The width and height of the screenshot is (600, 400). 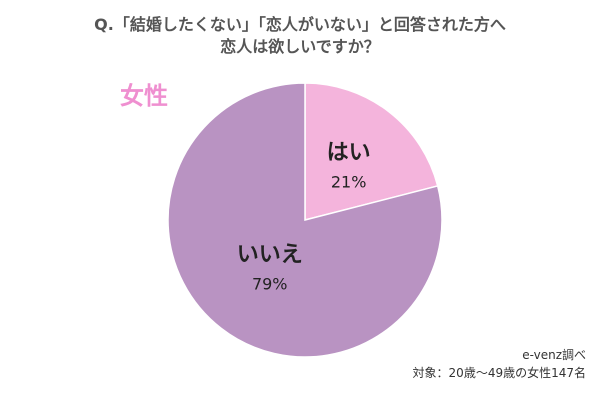 What do you see at coordinates (554, 355) in the screenshot?
I see `source-credit: e-venz調べ` at bounding box center [554, 355].